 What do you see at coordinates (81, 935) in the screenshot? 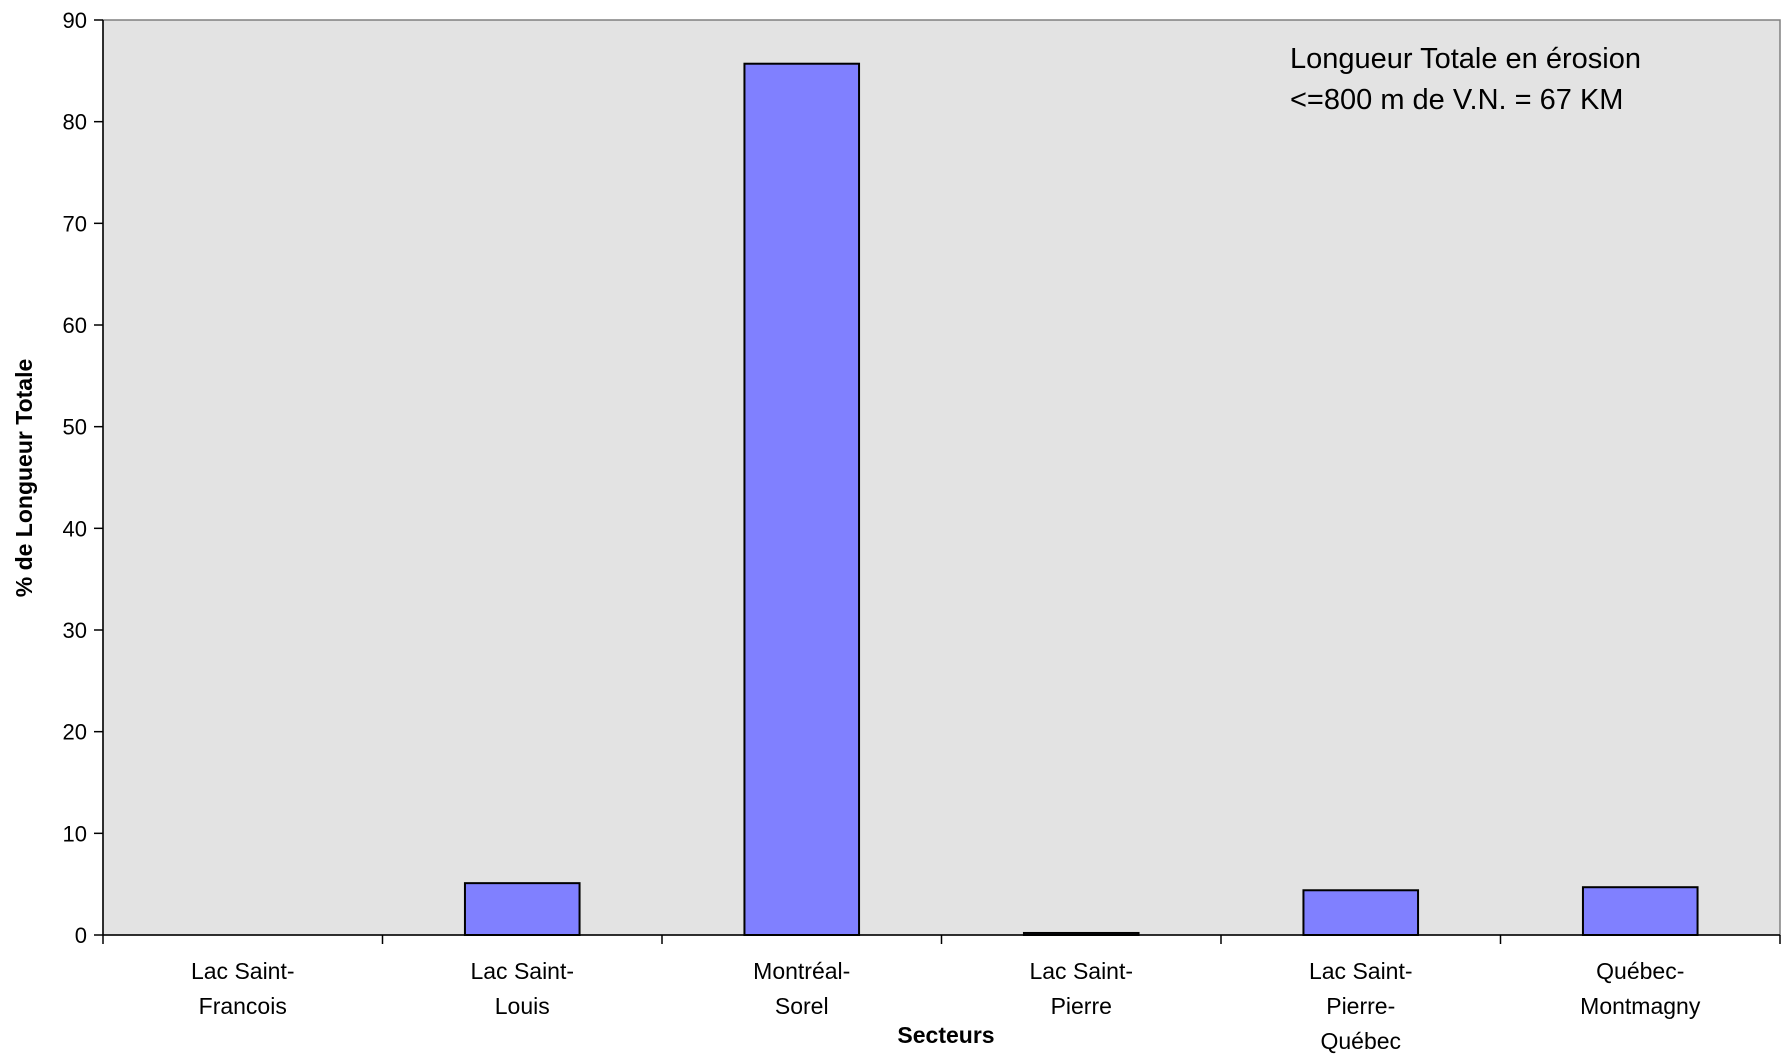
I see `y-tick-label: 0` at bounding box center [81, 935].